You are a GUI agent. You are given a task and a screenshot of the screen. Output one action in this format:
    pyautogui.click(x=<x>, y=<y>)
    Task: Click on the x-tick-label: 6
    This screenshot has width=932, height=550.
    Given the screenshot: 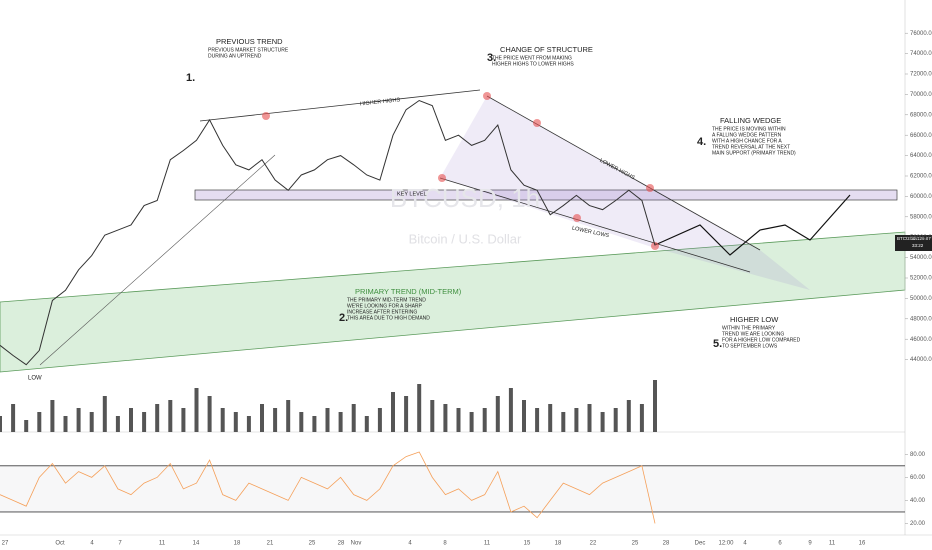 What is the action you would take?
    pyautogui.click(x=780, y=544)
    